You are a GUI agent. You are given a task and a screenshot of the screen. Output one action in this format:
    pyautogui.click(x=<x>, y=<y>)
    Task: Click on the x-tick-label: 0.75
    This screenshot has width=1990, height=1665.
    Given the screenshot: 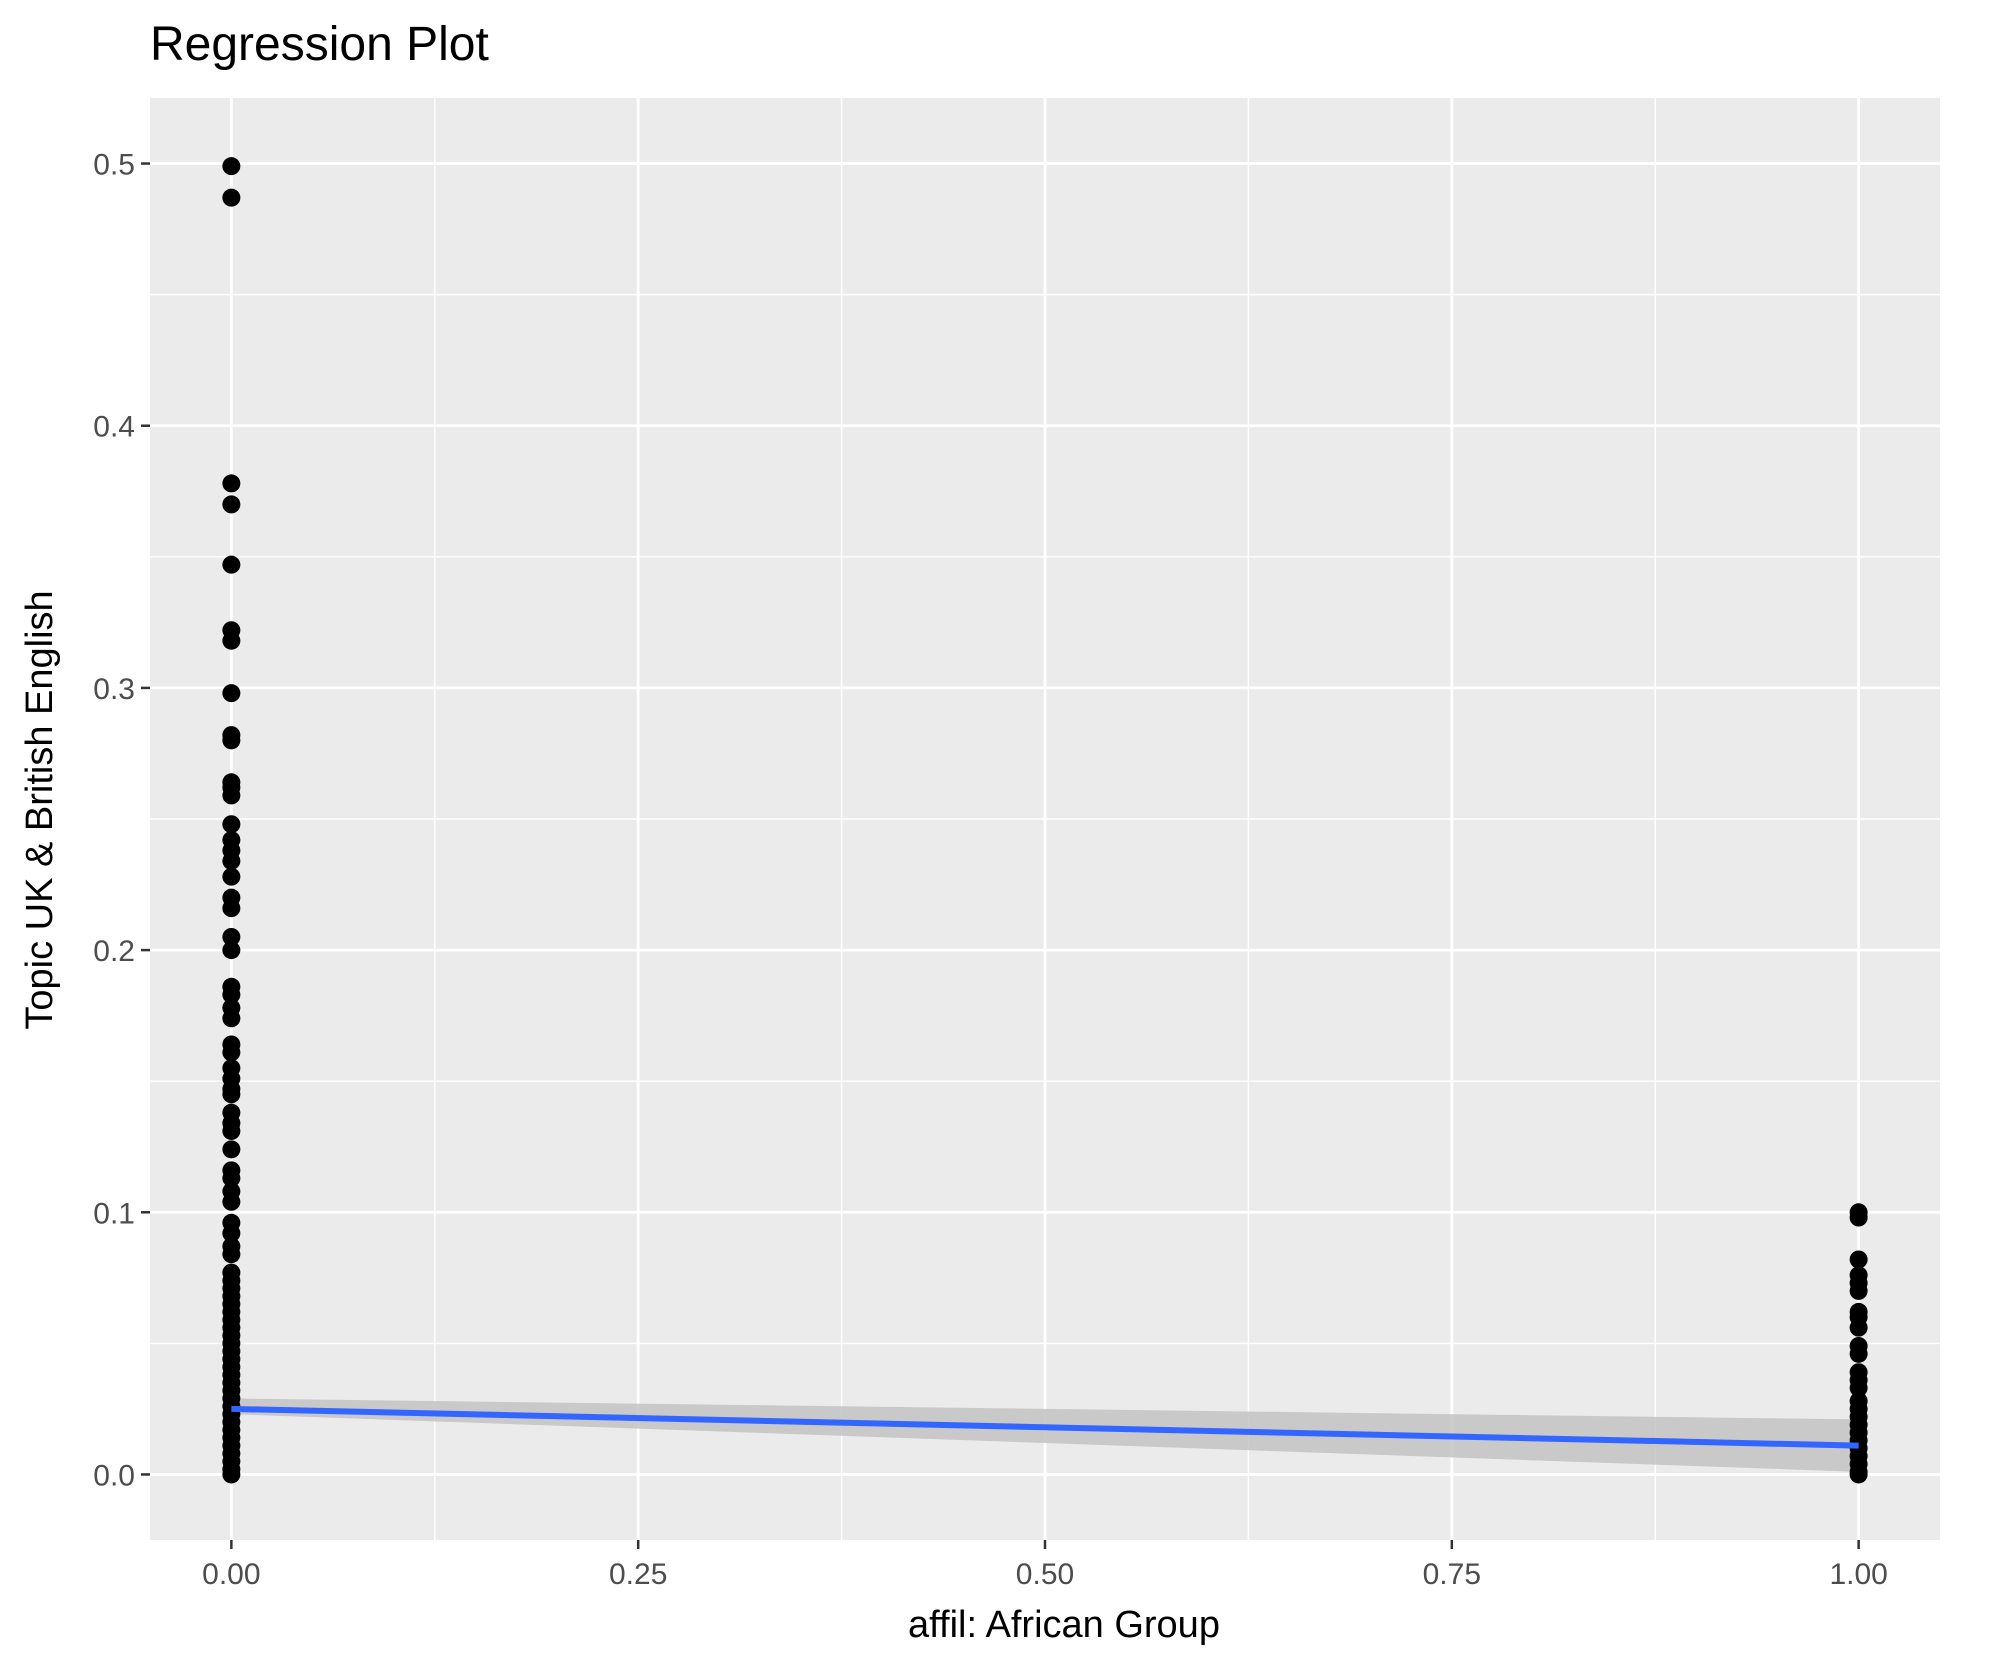 What is the action you would take?
    pyautogui.click(x=1452, y=1574)
    